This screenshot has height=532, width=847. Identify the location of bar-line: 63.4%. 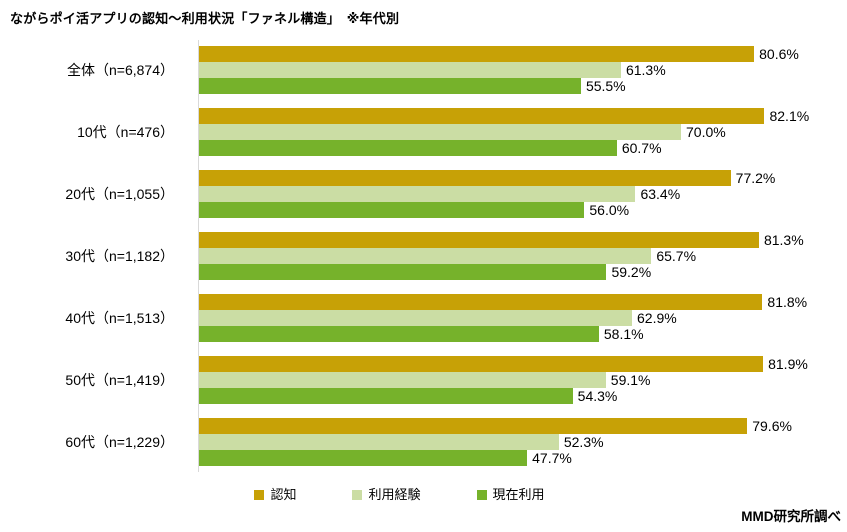
(508, 194).